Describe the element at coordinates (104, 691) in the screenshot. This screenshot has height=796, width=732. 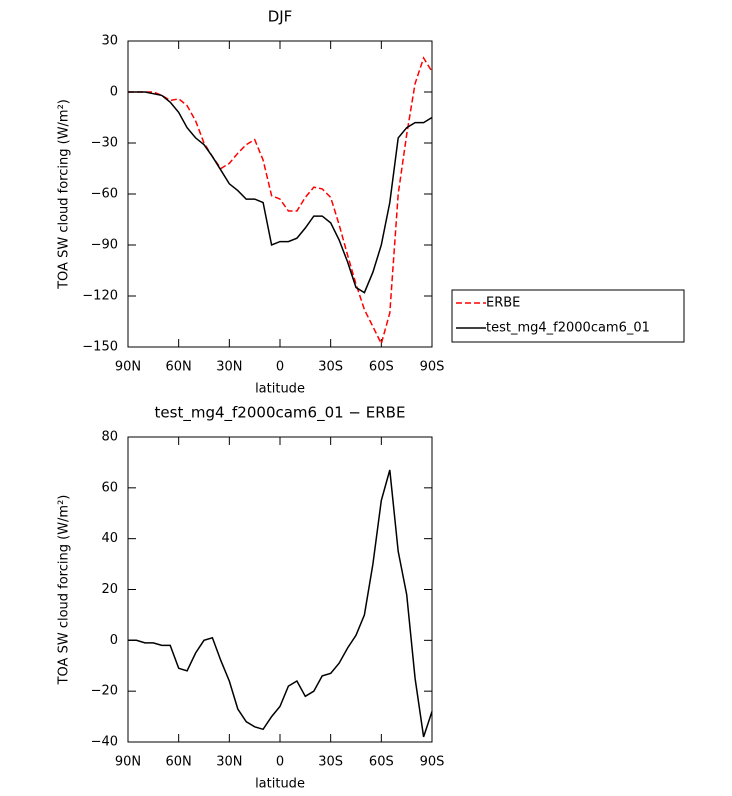
I see `y-tick-label: −20` at that location.